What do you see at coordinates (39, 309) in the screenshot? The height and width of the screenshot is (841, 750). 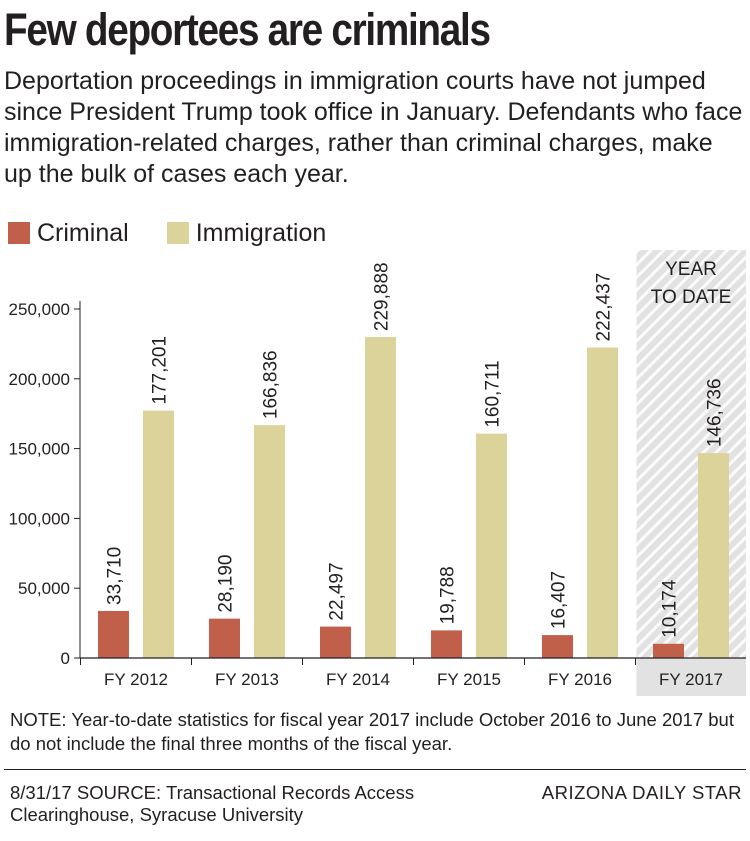 I see `y-tick-label: 250,000` at bounding box center [39, 309].